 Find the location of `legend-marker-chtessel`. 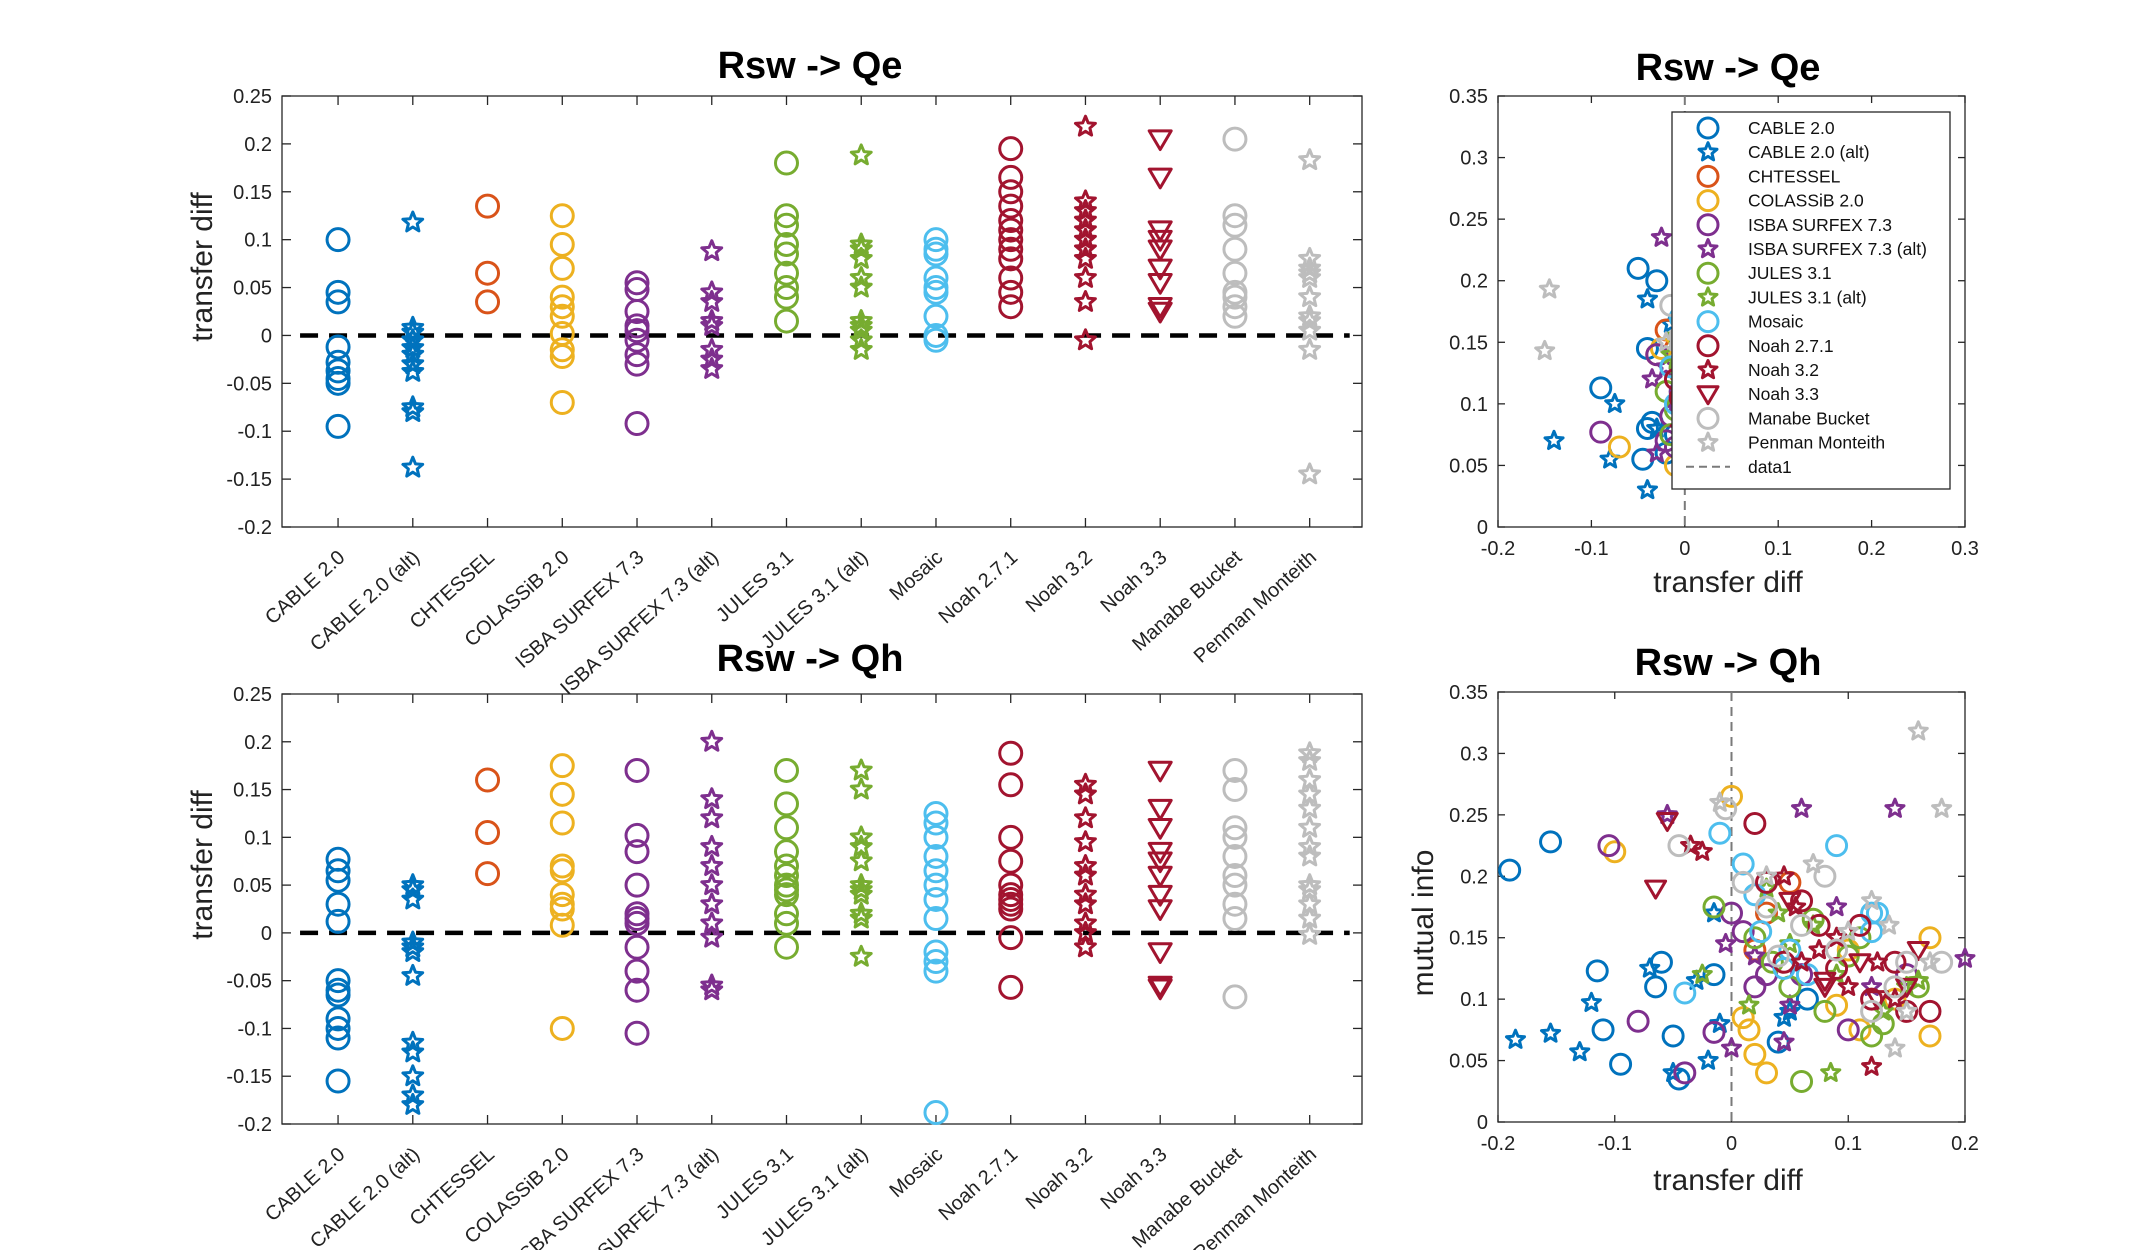

legend-marker-chtessel is located at coordinates (1708, 176).